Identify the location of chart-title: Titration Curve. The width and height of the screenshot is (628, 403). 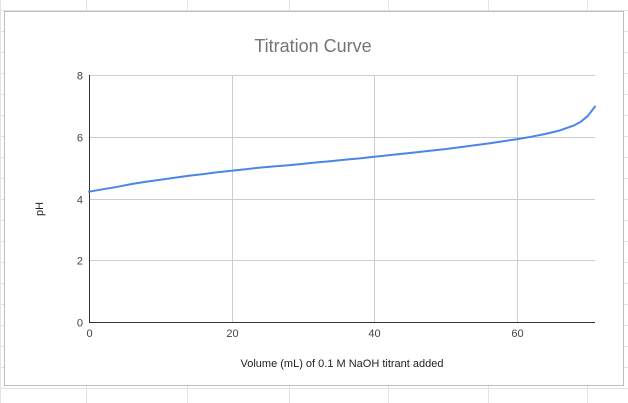
(312, 46).